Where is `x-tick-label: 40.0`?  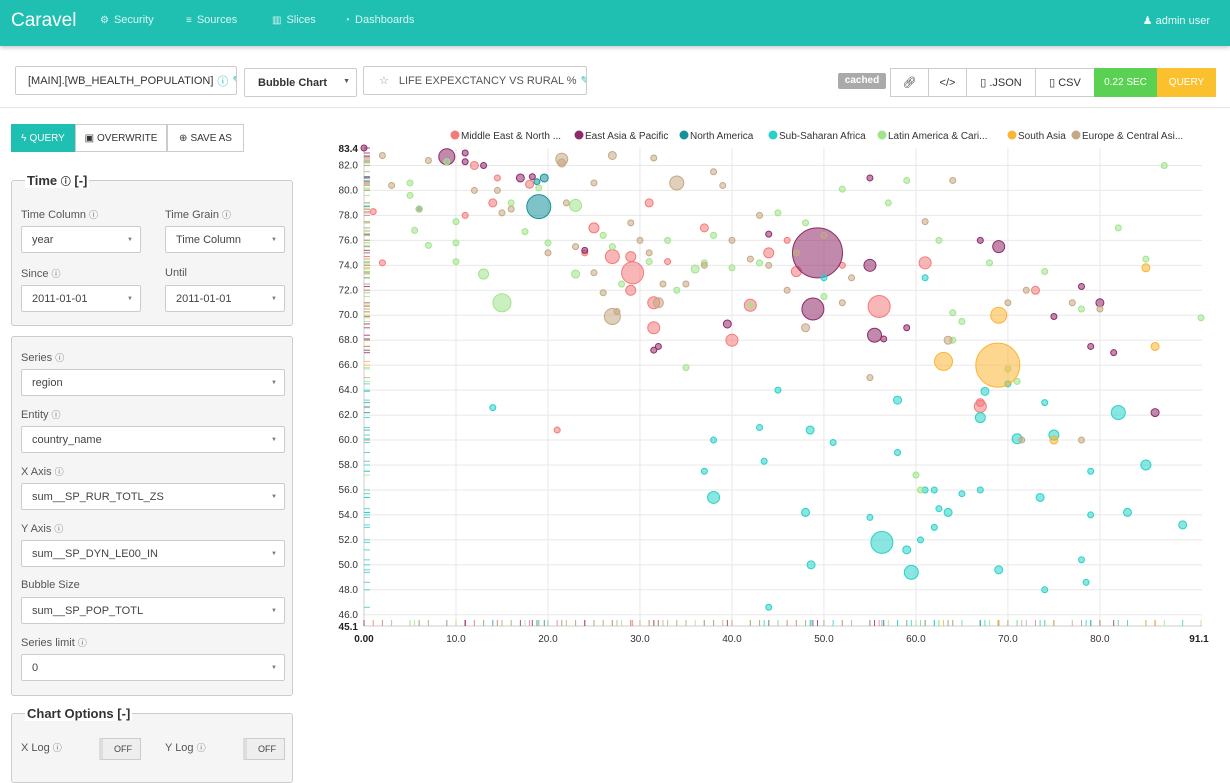 x-tick-label: 40.0 is located at coordinates (732, 639).